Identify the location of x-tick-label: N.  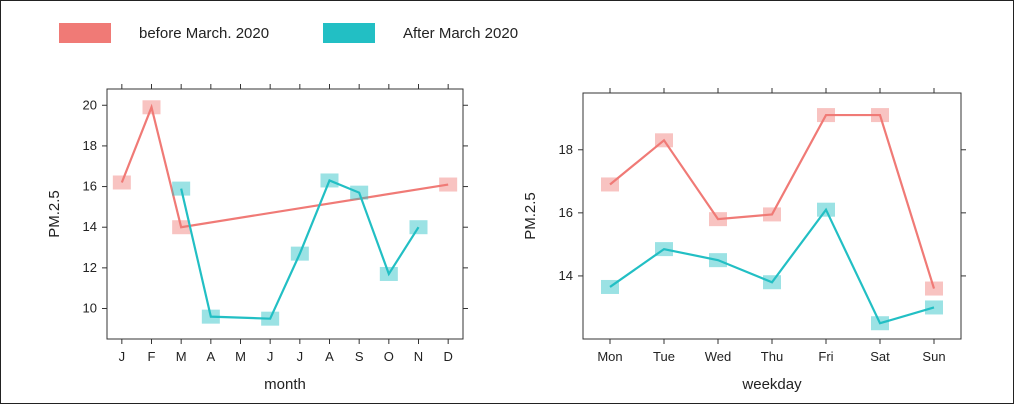
(418, 356).